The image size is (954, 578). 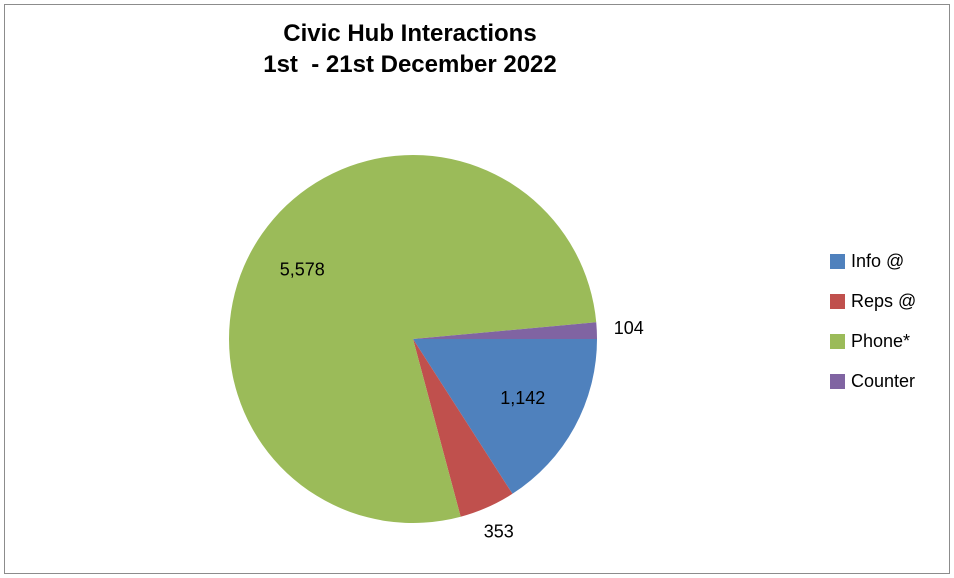 What do you see at coordinates (522, 398) in the screenshot?
I see `data-label-info: 1,142` at bounding box center [522, 398].